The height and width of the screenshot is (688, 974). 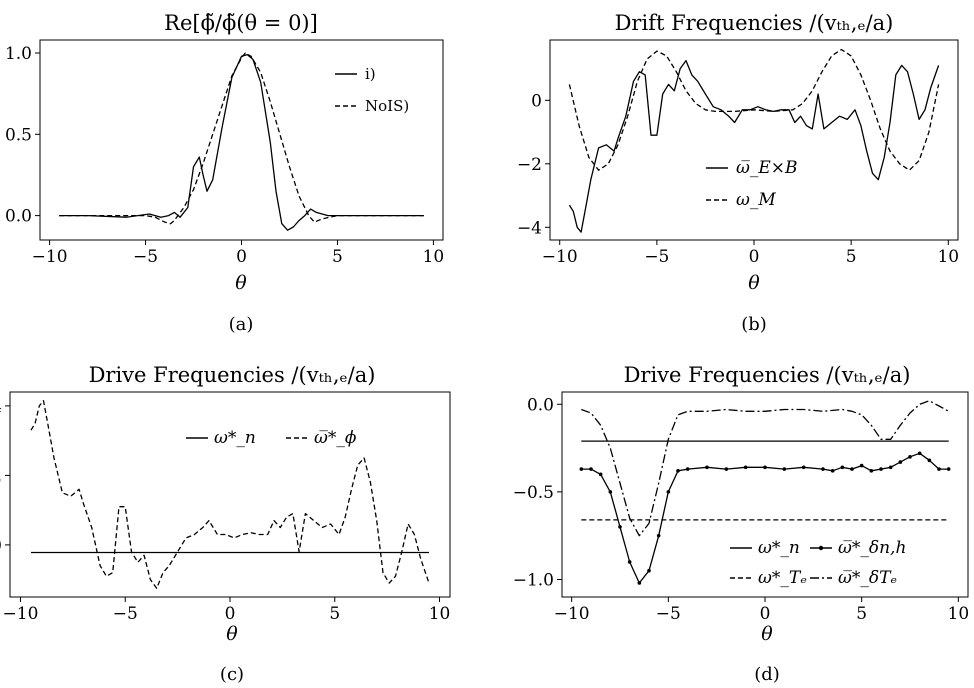 What do you see at coordinates (872, 548) in the screenshot?
I see `legend-2-label: ω̅*_δn,h` at bounding box center [872, 548].